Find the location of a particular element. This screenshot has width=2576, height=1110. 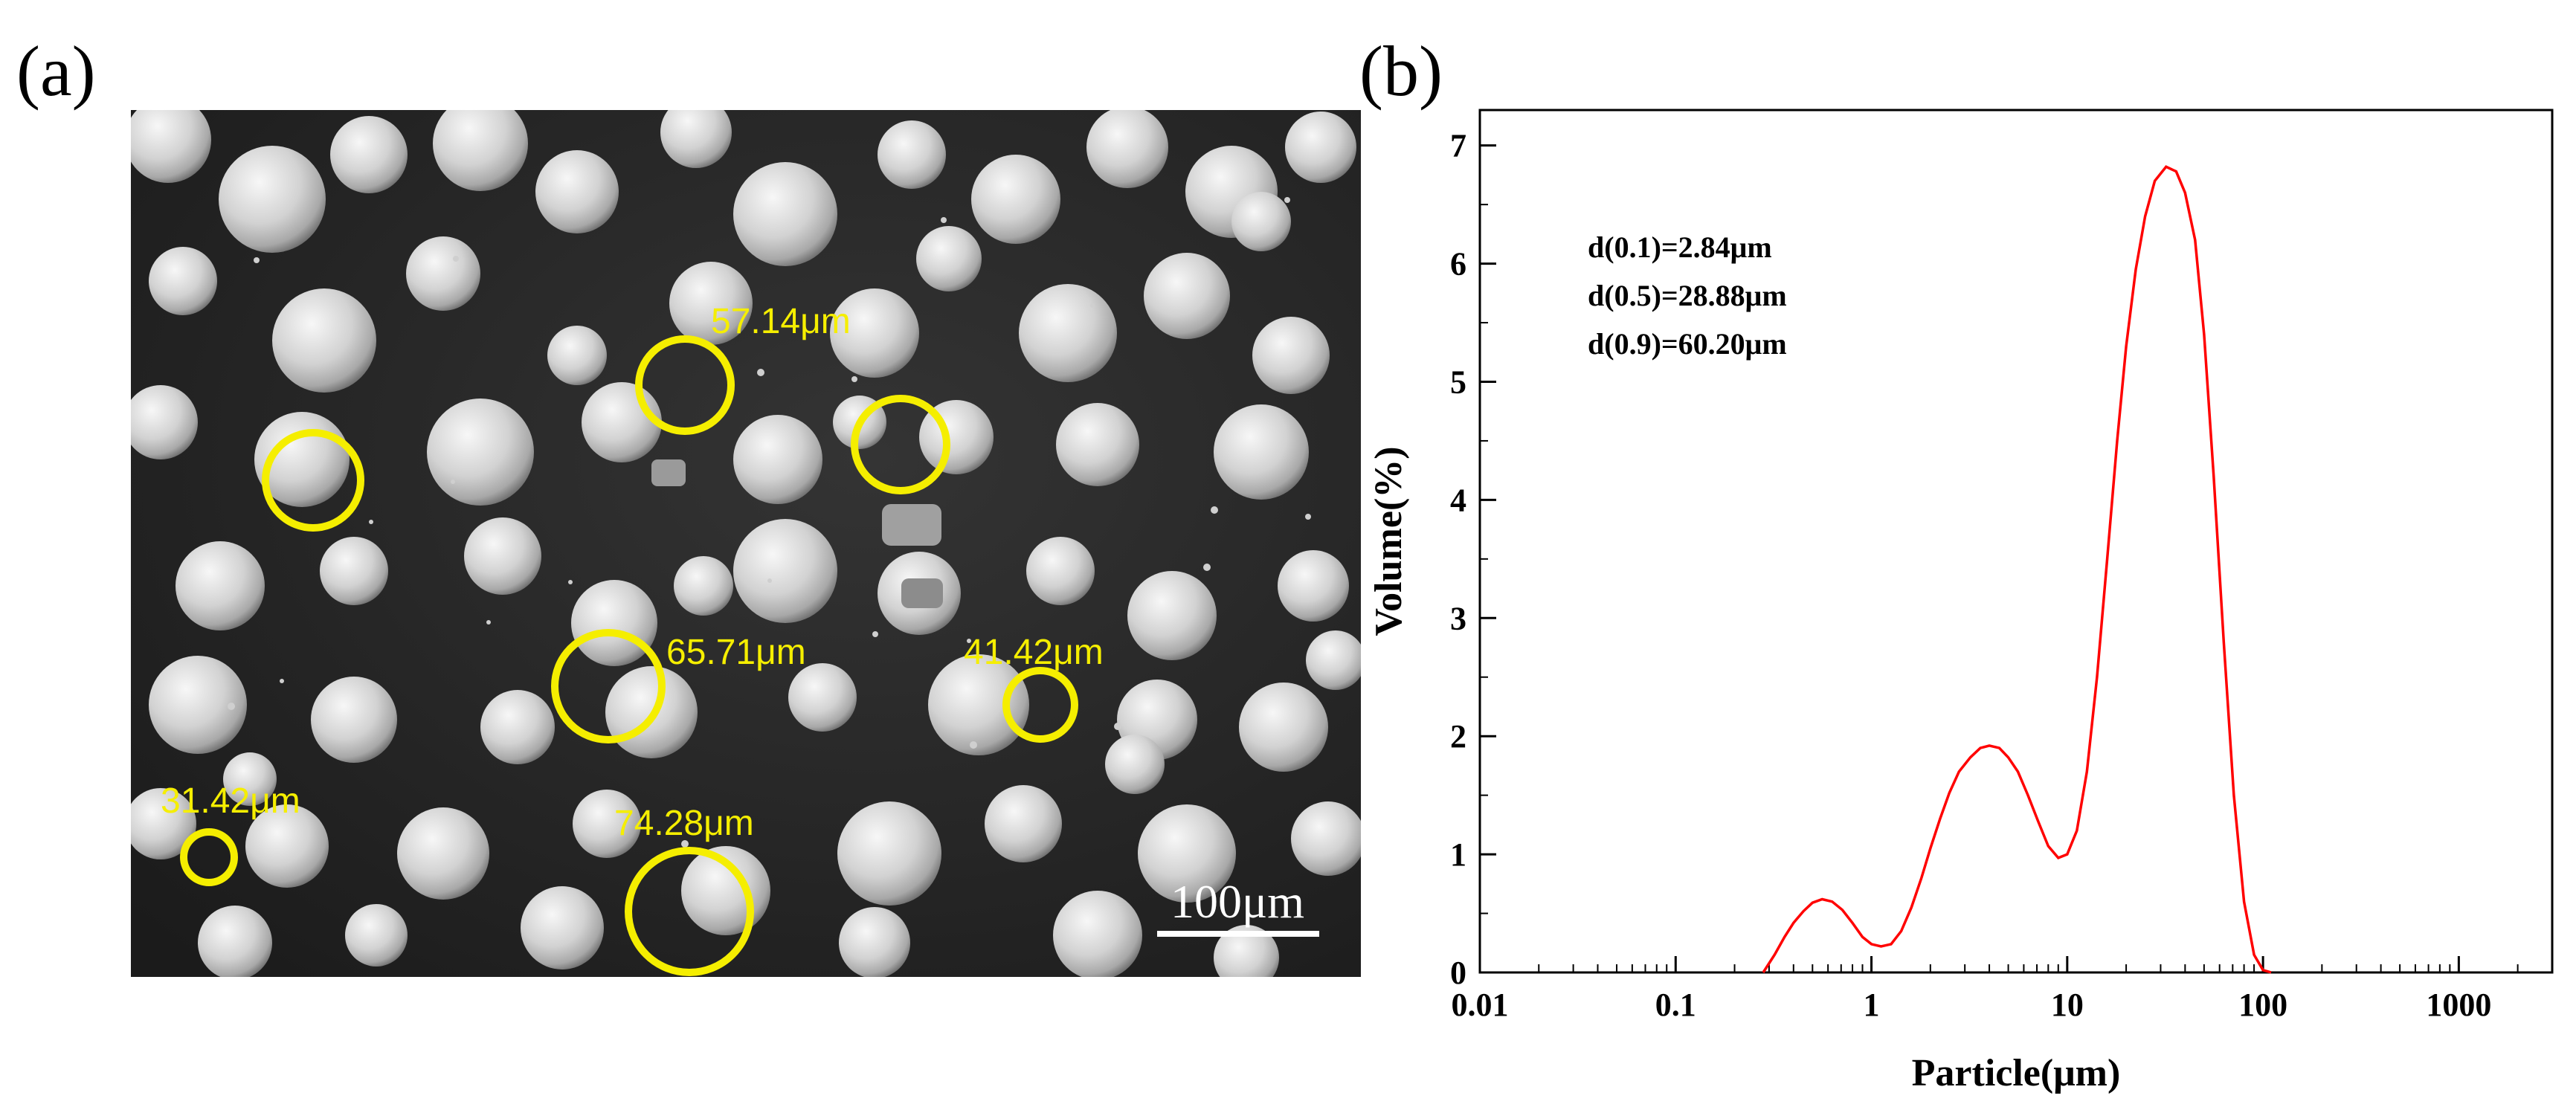

percentile-annotation: d(0.5)=28.88μm is located at coordinates (1687, 295).